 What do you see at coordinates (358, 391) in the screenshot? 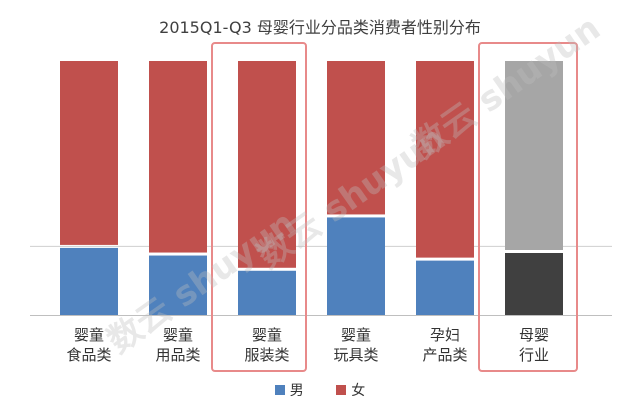
I see `legend-label-female: 女` at bounding box center [358, 391].